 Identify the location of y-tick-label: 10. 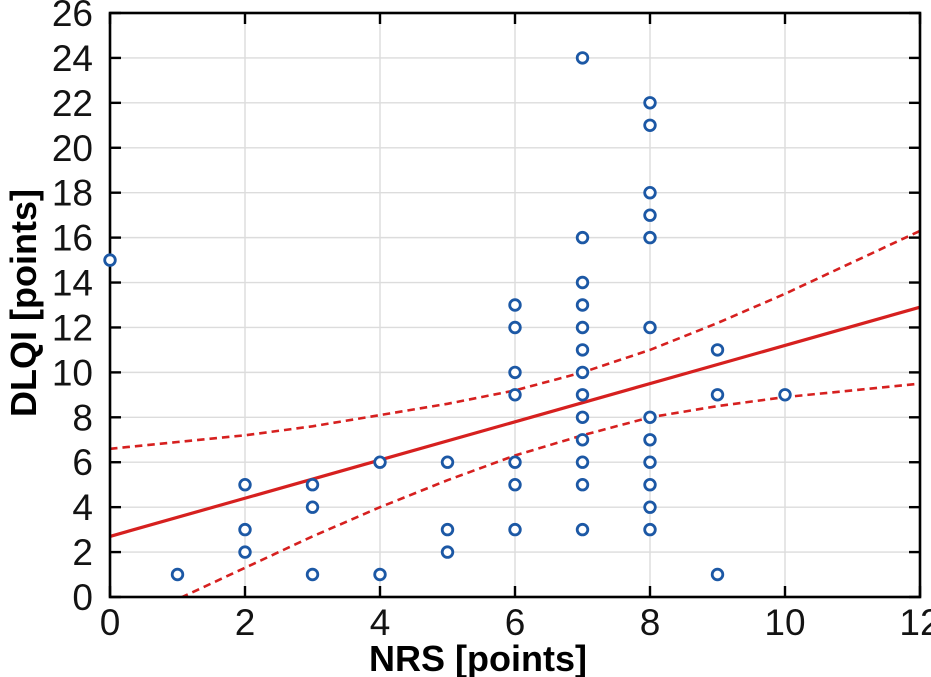
(72, 372).